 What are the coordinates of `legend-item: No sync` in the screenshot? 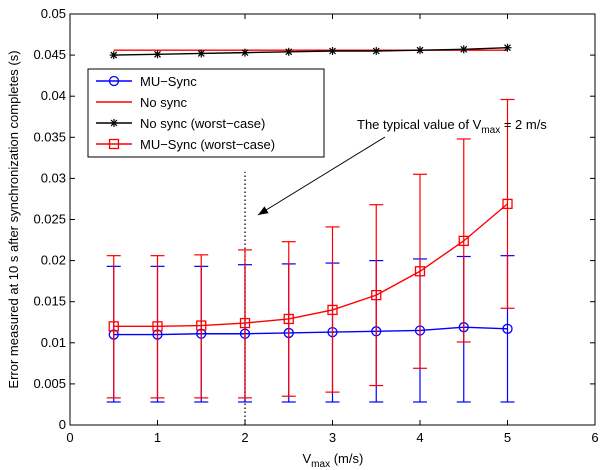 It's located at (141, 102).